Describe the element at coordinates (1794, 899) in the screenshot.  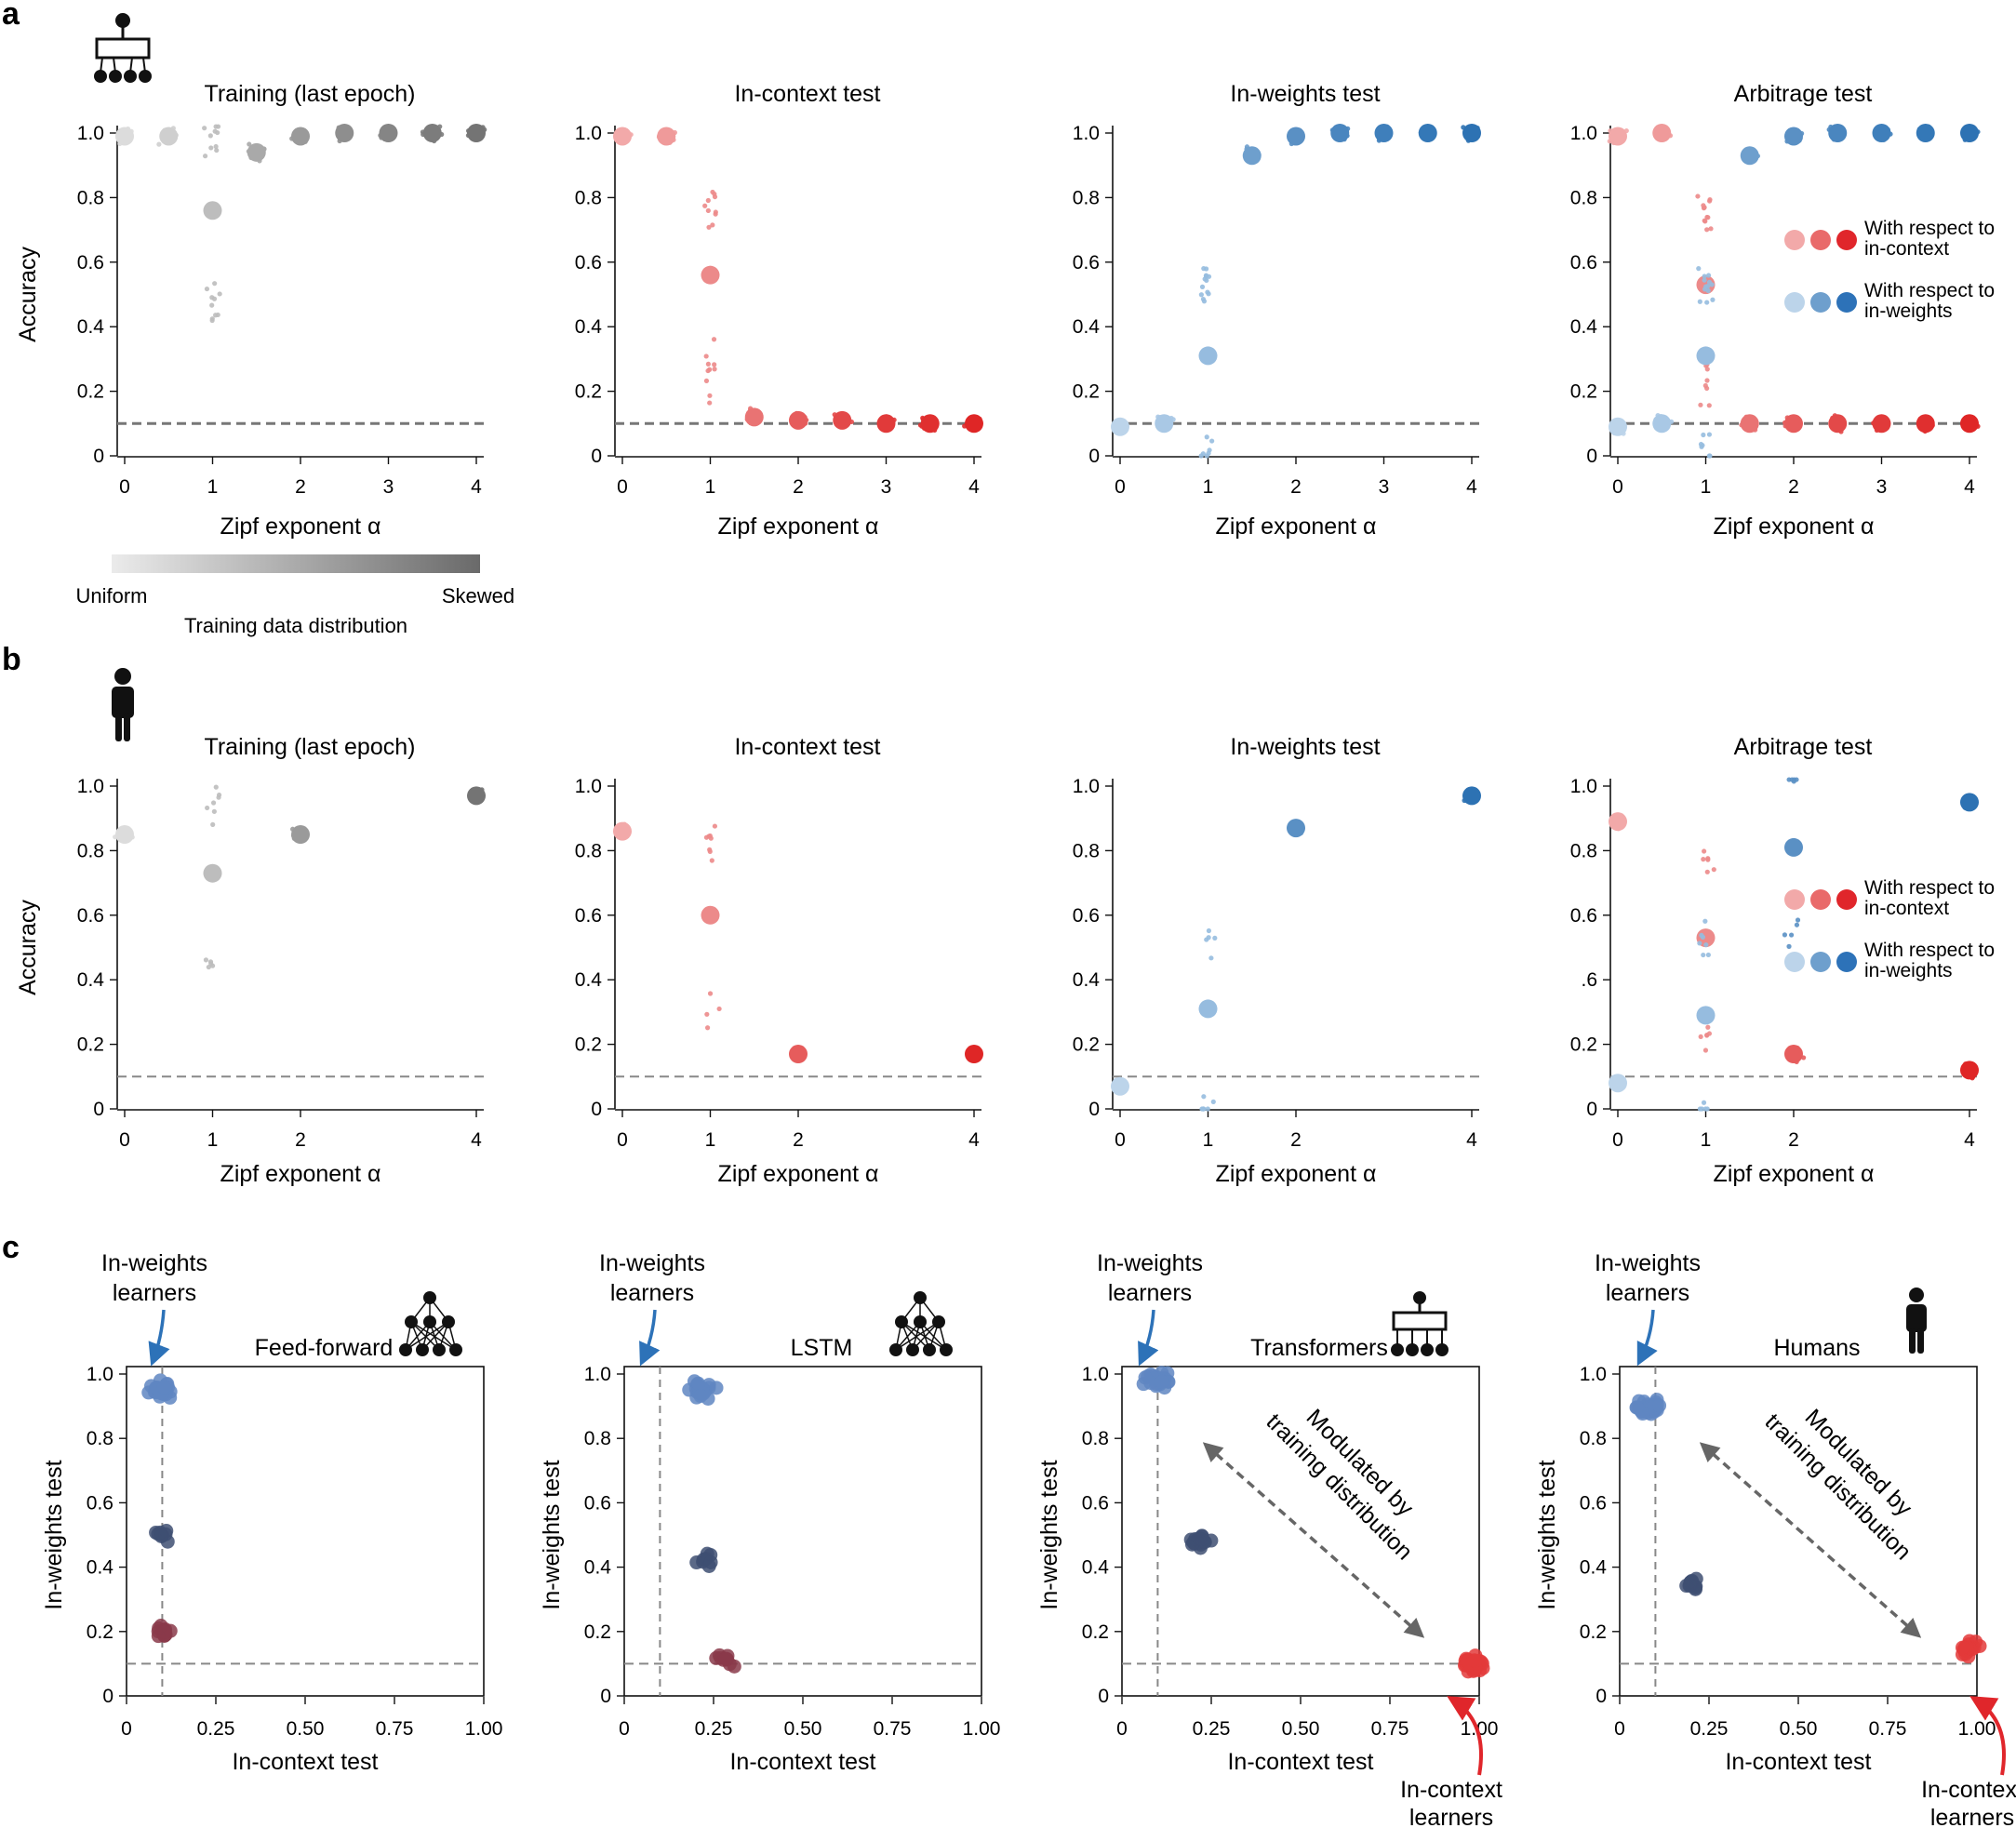
I see `legend-swatch-red` at that location.